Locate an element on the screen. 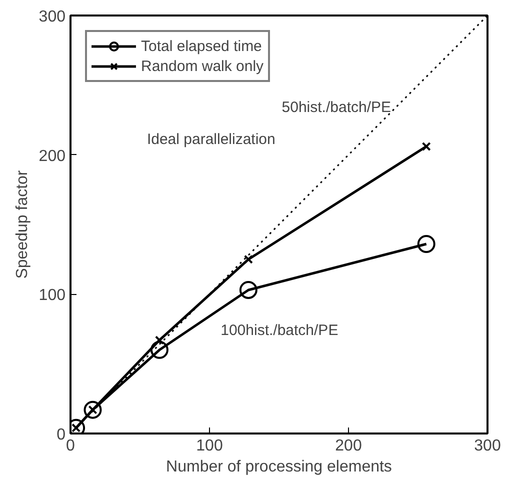  x-tick-label: 100 is located at coordinates (209, 446).